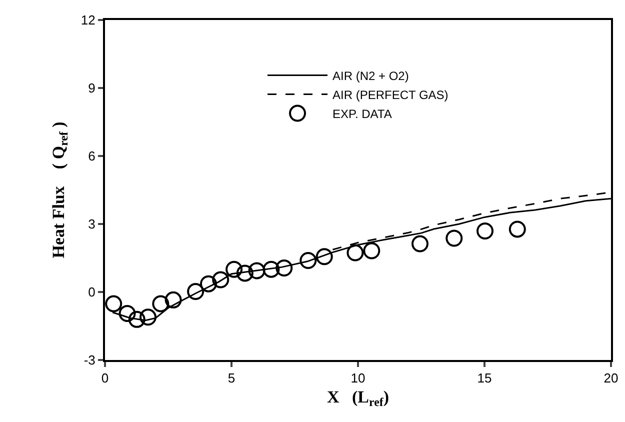 This screenshot has height=422, width=625. What do you see at coordinates (358, 378) in the screenshot?
I see `x-tick-label: 10` at bounding box center [358, 378].